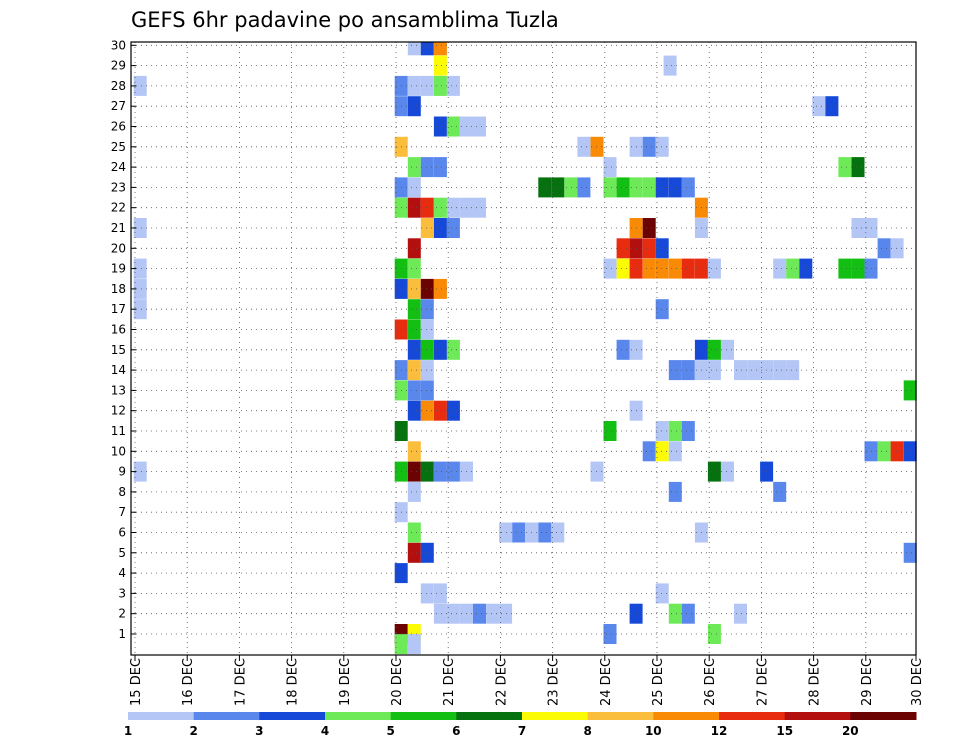 This screenshot has height=742, width=960. Describe the element at coordinates (118, 187) in the screenshot. I see `y-tick-label: 23` at that location.